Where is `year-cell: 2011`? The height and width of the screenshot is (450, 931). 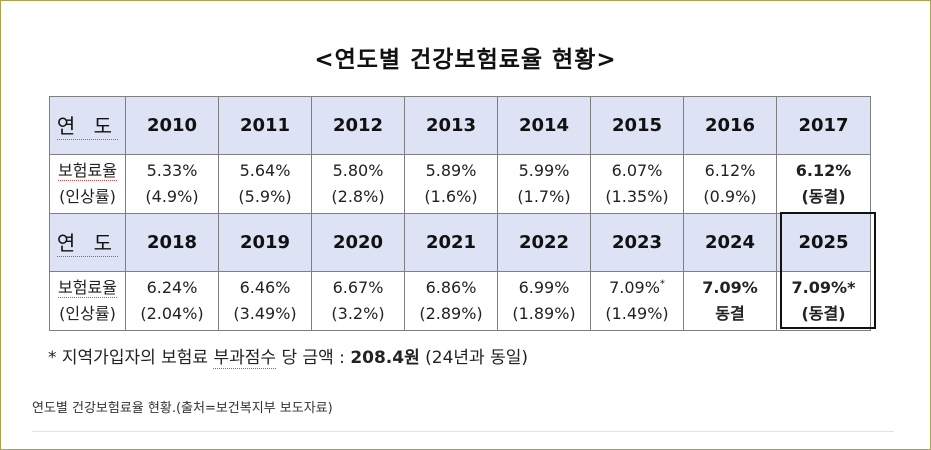
year-cell: 2011 is located at coordinates (265, 125).